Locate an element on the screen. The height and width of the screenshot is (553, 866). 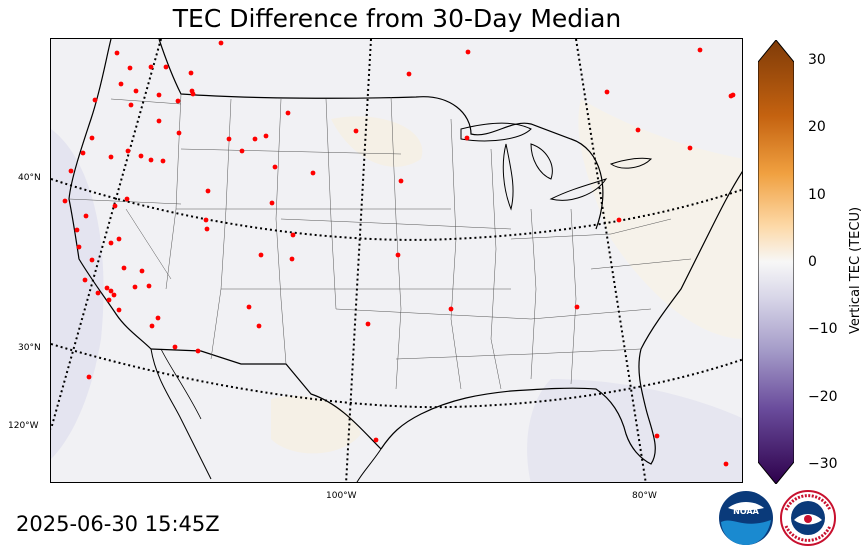
colorbar-tick-0: 0 is located at coordinates (812, 262).